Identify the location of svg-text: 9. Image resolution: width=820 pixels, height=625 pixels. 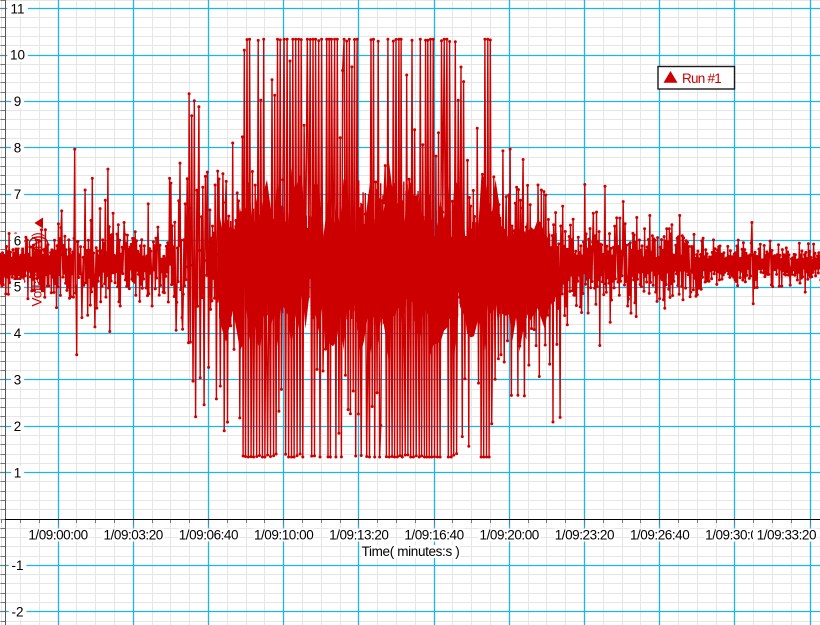
(18, 101).